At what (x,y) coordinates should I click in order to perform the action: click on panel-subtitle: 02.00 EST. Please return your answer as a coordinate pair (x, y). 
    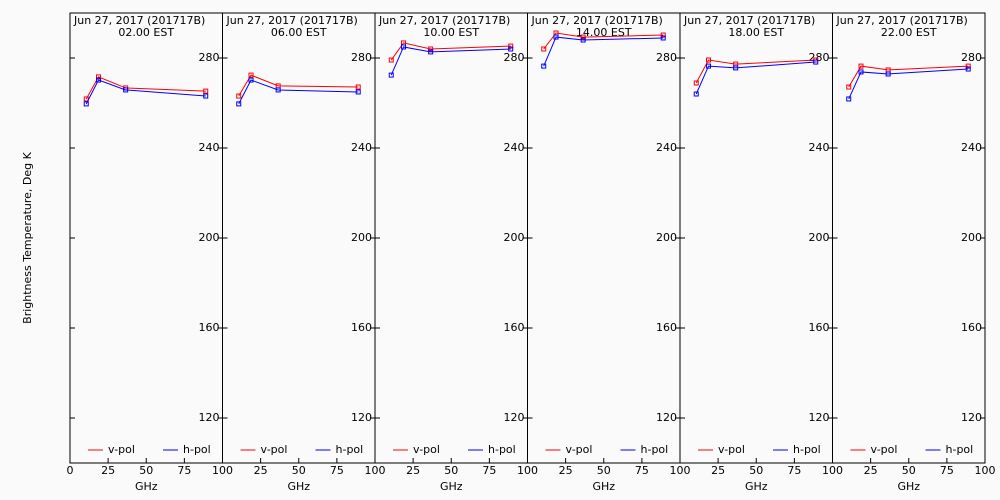
    Looking at the image, I should click on (146, 32).